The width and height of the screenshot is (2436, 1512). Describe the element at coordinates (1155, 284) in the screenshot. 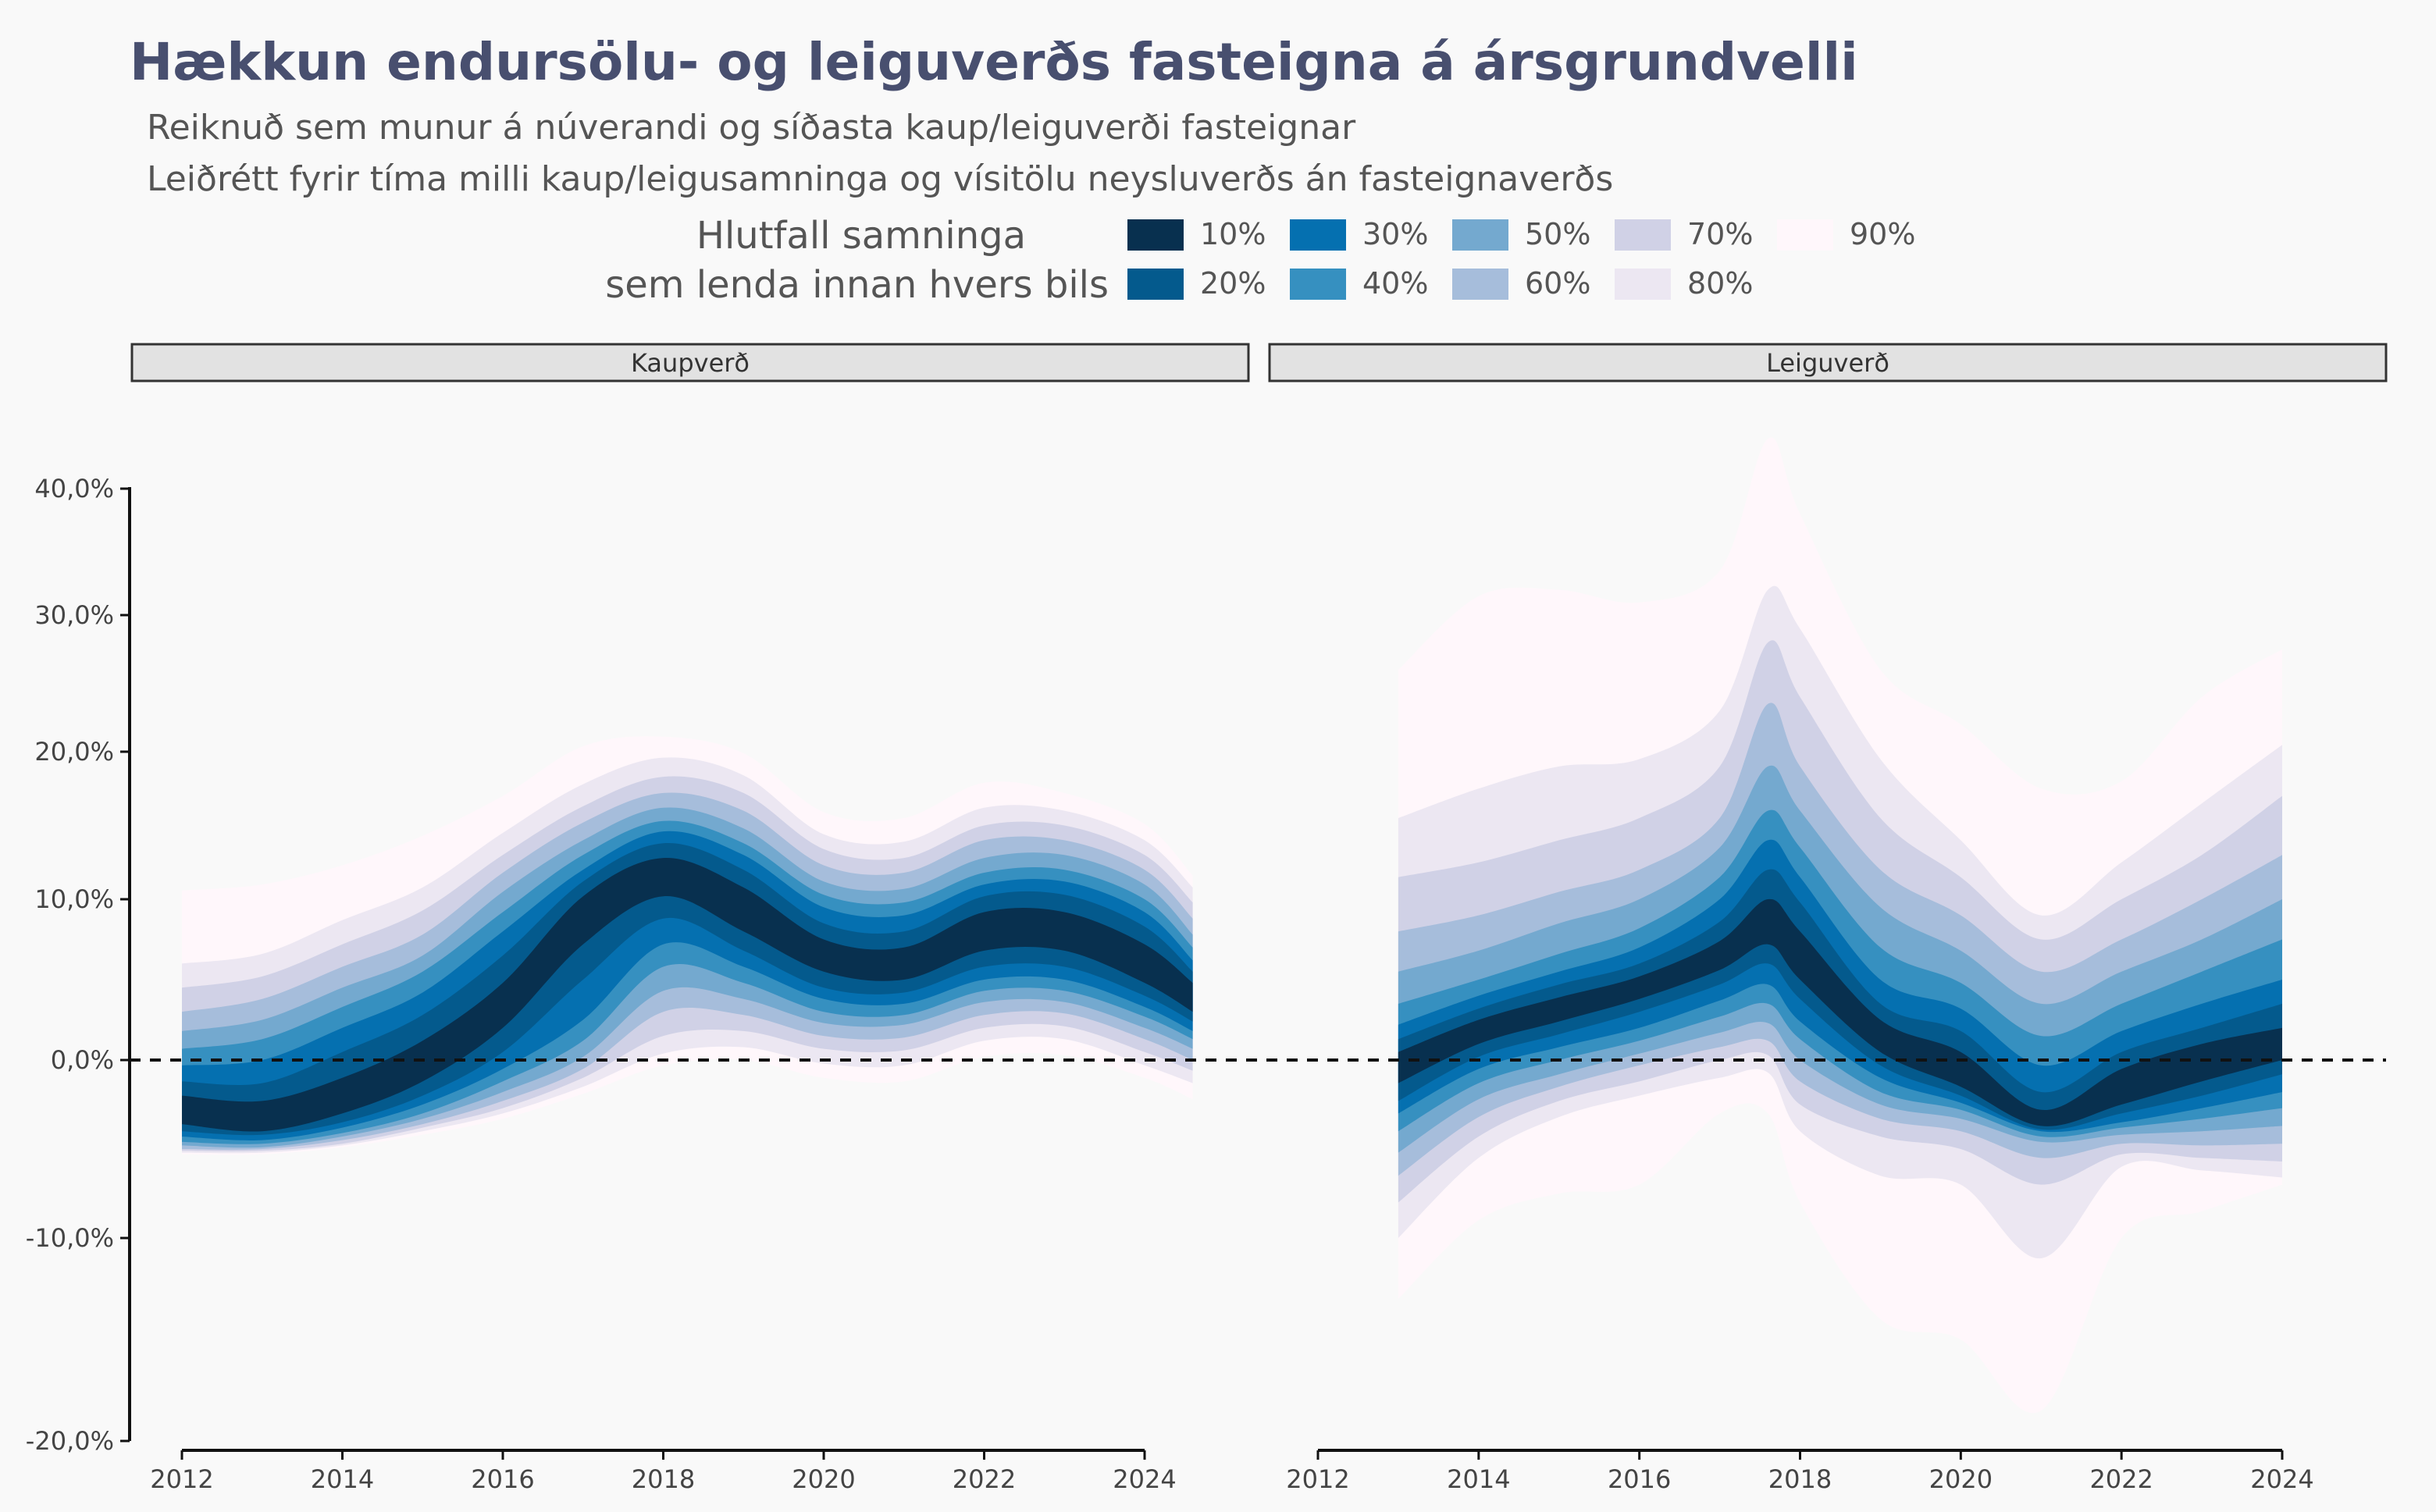

I see `legend-key-20pct` at that location.